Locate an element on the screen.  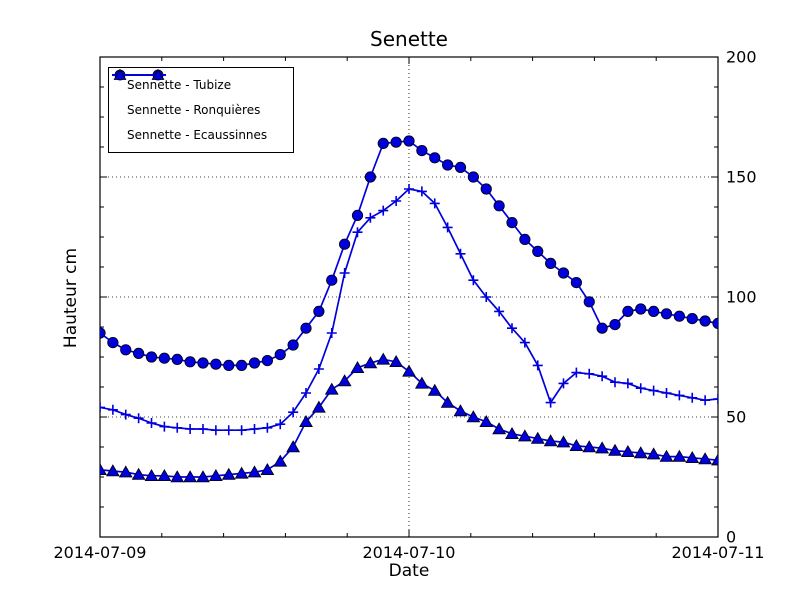
legend-triangle-marker-icon is located at coordinates (139, 74).